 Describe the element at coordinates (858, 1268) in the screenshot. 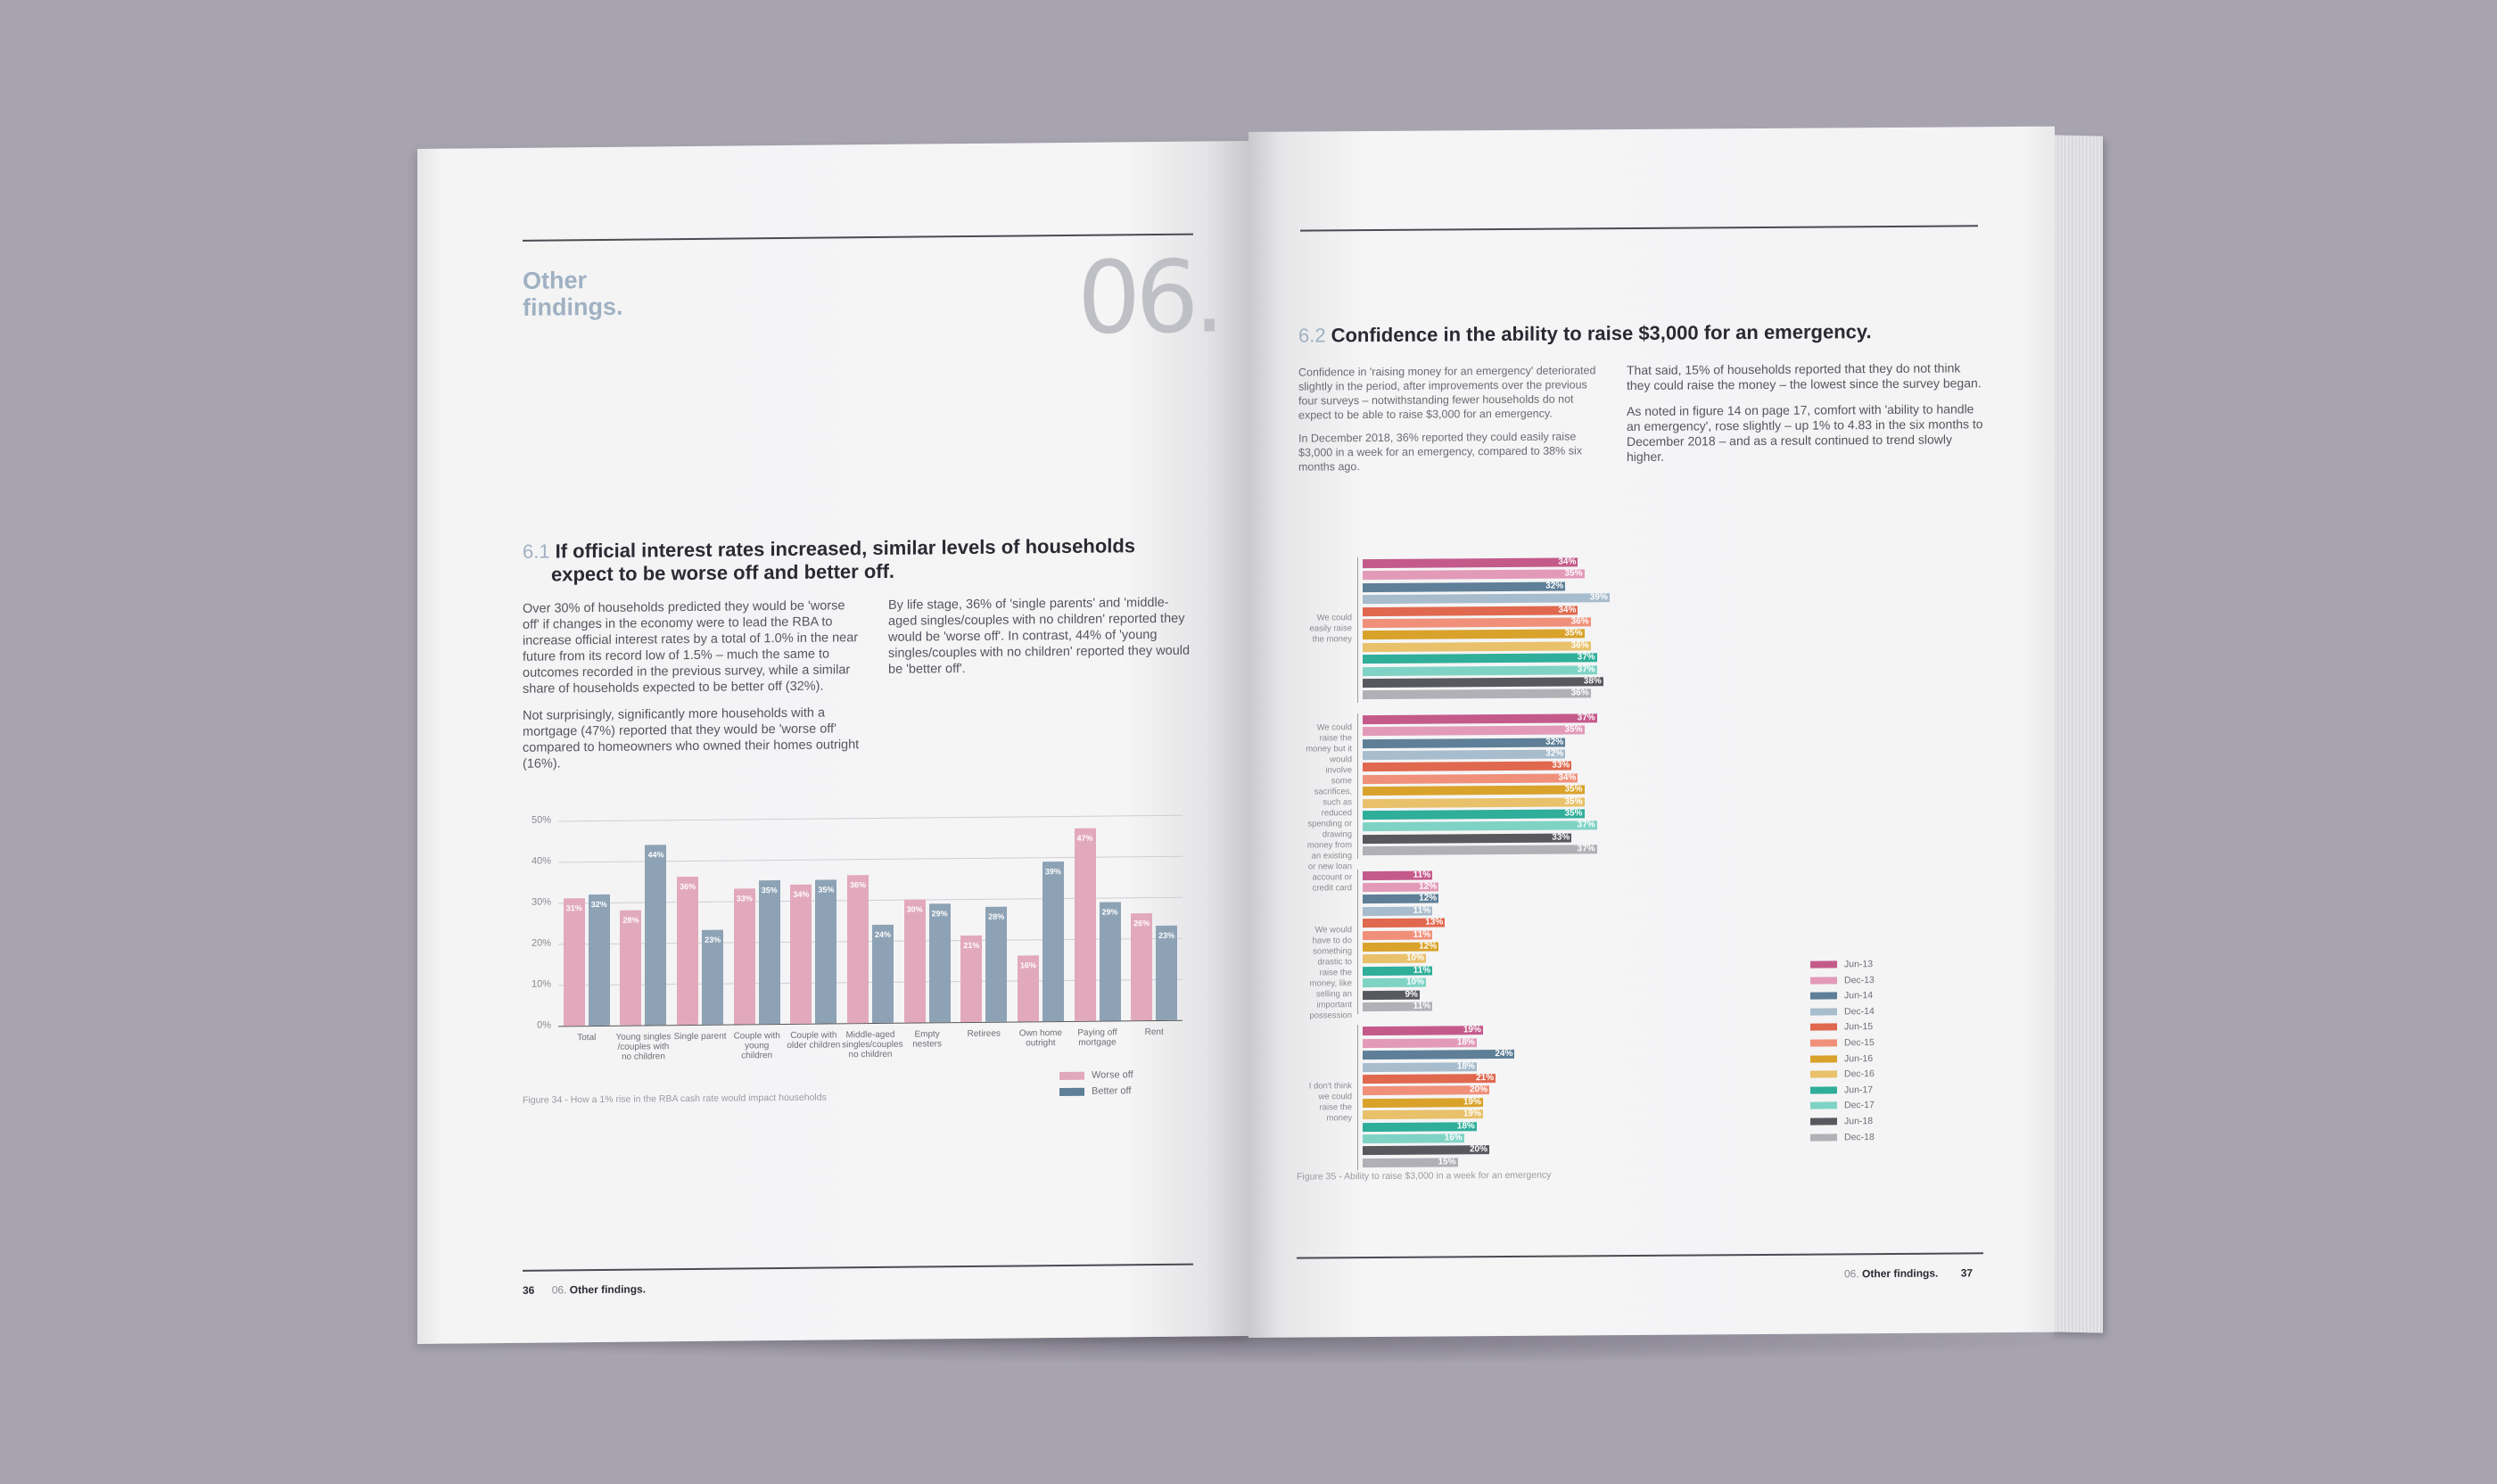

I see `bottom-rule` at that location.